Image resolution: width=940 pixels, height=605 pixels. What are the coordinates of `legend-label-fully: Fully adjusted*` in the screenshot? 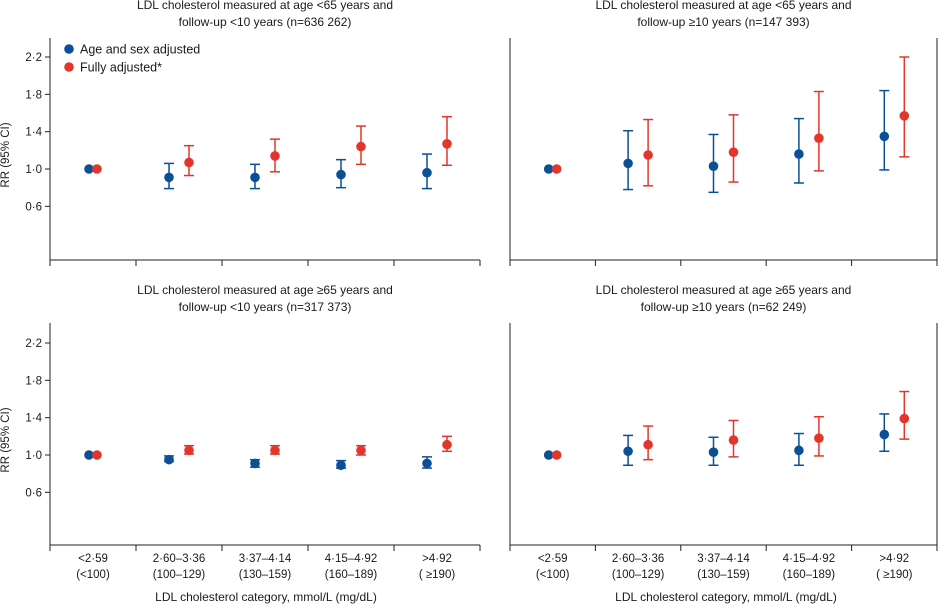 It's located at (121, 68).